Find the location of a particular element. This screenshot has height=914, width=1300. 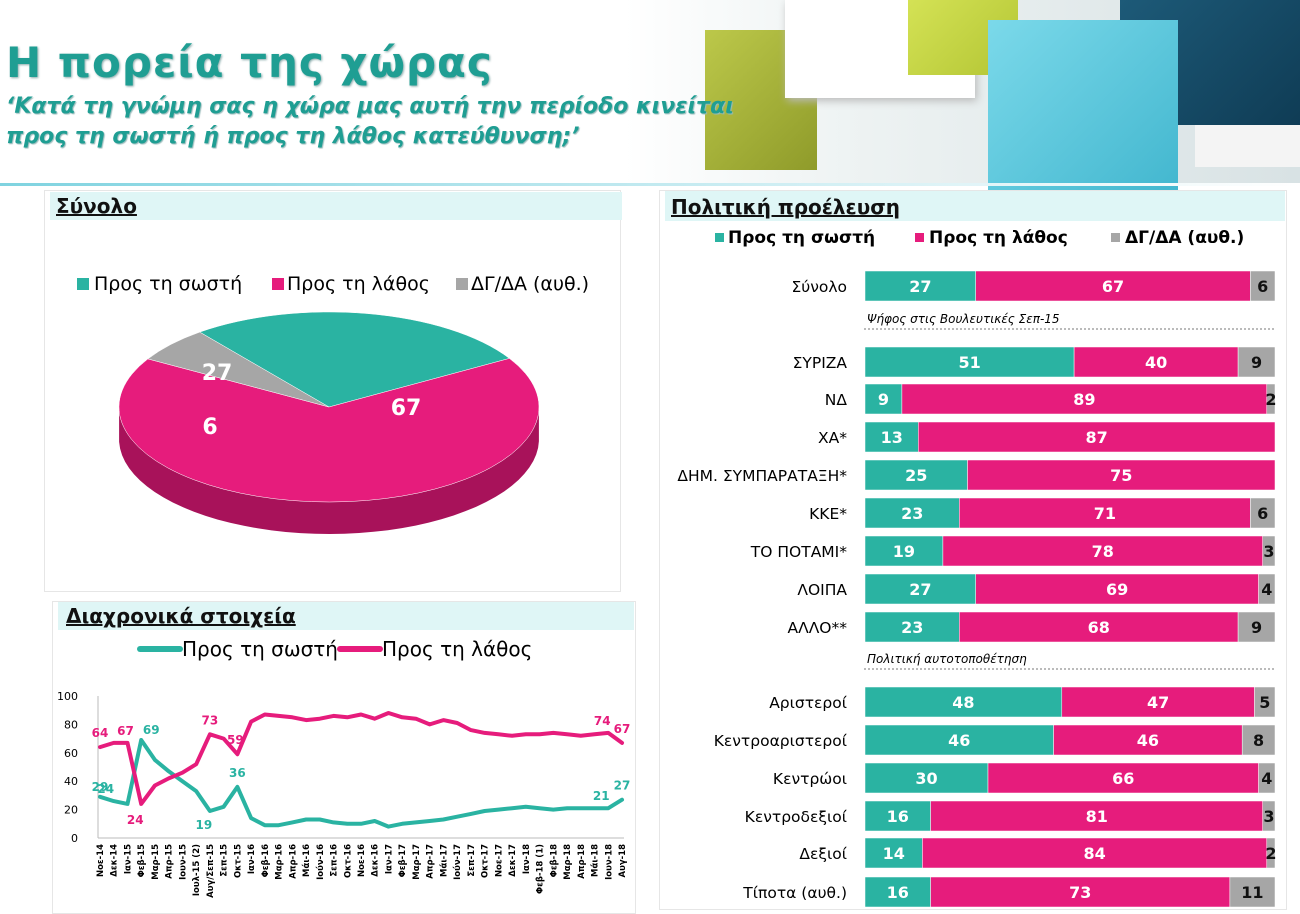

bar-value-label: 40 is located at coordinates (1156, 362).